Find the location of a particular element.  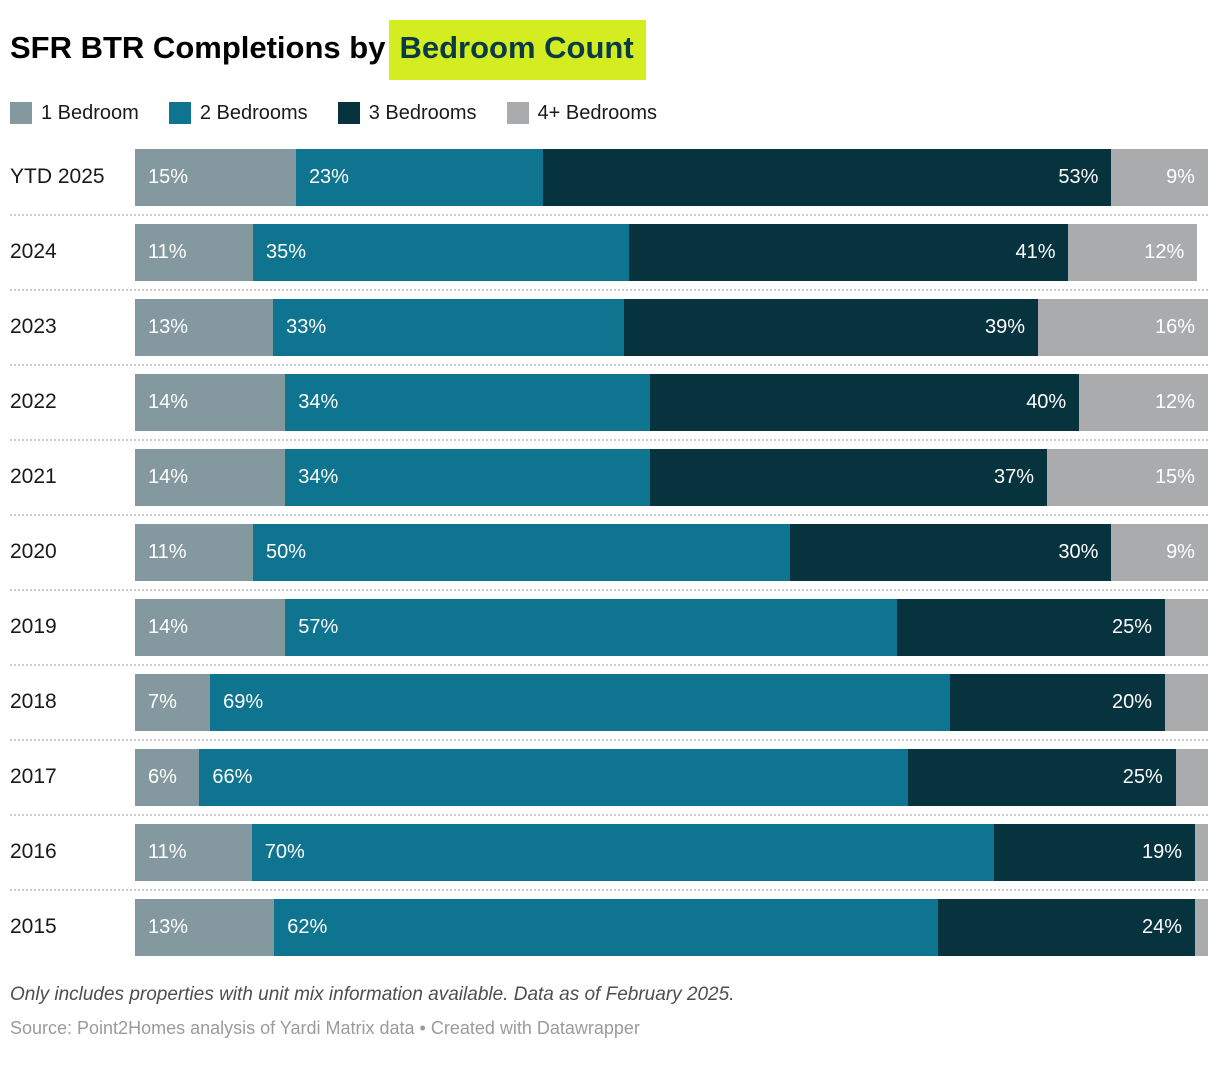

title-highlight: Bedroom Count is located at coordinates (517, 50).